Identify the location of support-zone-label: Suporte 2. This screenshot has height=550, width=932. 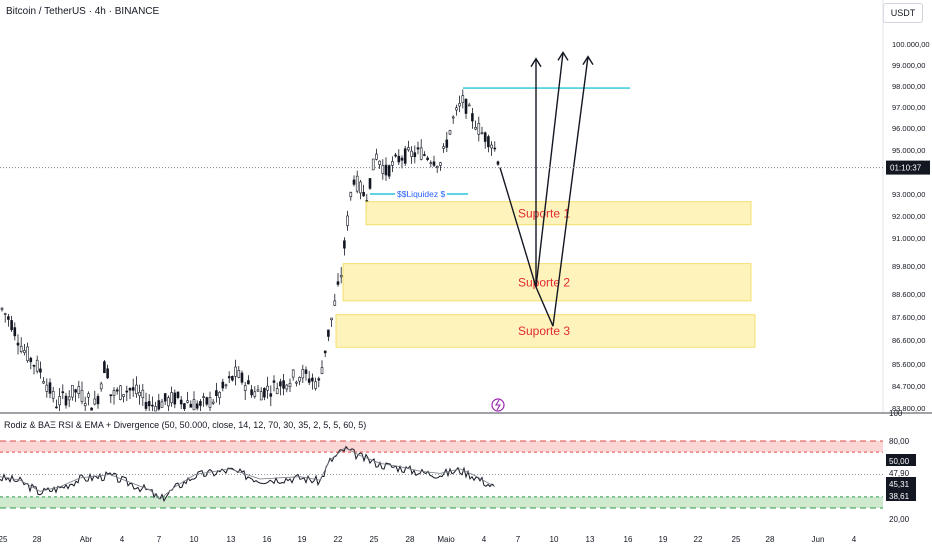
(544, 282).